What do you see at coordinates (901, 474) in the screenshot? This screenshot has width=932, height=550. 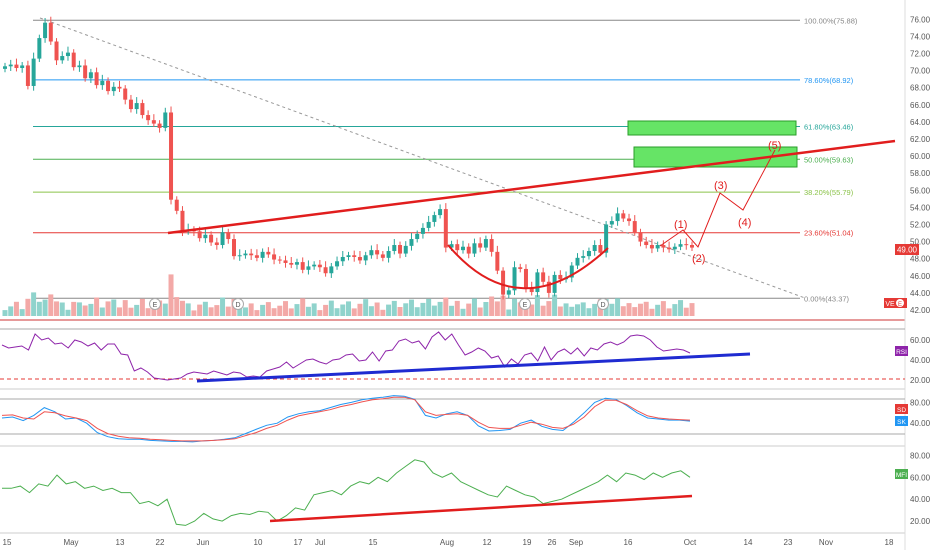 I see `mfi-badge` at bounding box center [901, 474].